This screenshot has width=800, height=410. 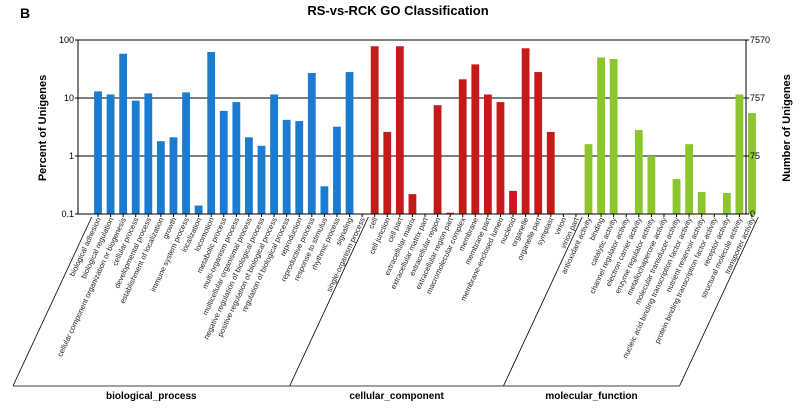 I want to click on right-axis-label: Number of Unigenes, so click(x=787, y=128).